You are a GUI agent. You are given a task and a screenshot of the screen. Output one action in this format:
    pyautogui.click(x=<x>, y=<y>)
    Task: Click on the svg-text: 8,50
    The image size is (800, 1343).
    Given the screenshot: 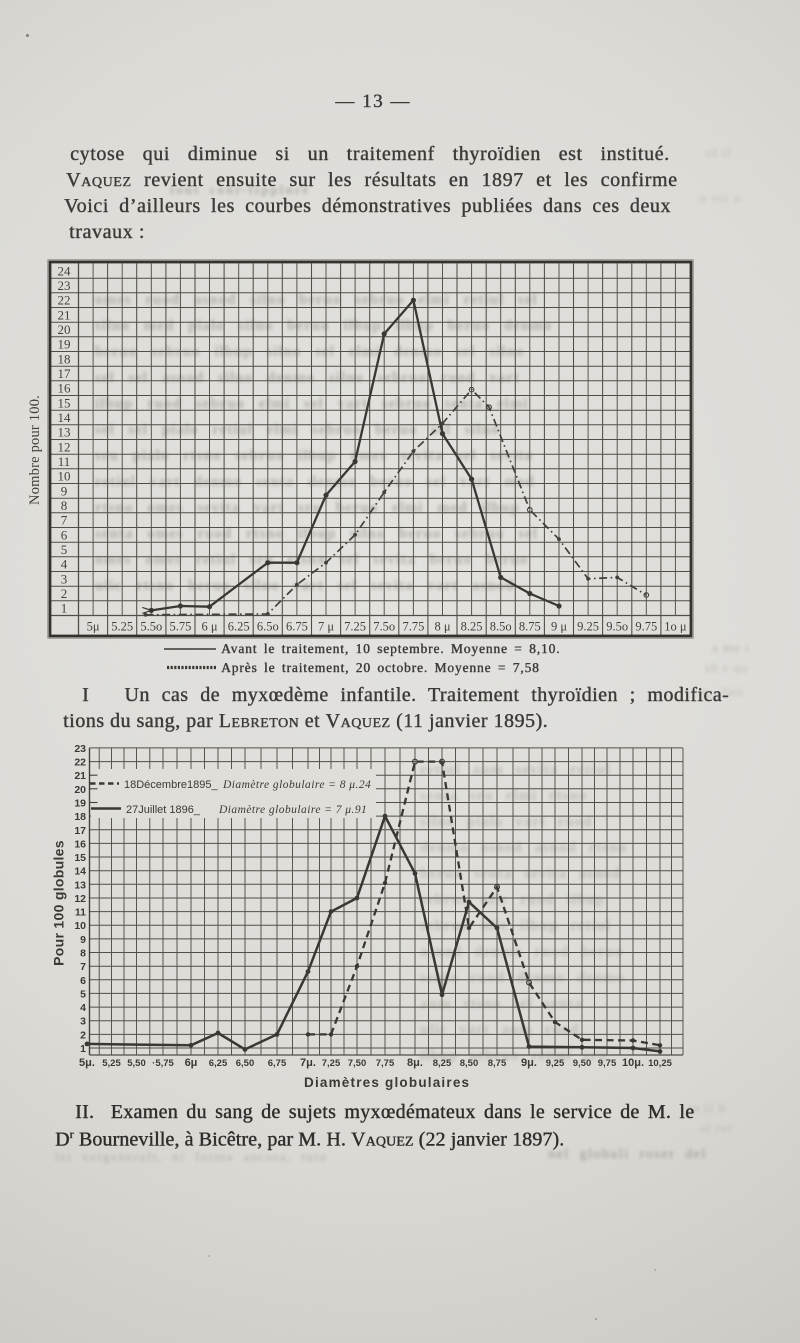 What is the action you would take?
    pyautogui.click(x=469, y=1063)
    